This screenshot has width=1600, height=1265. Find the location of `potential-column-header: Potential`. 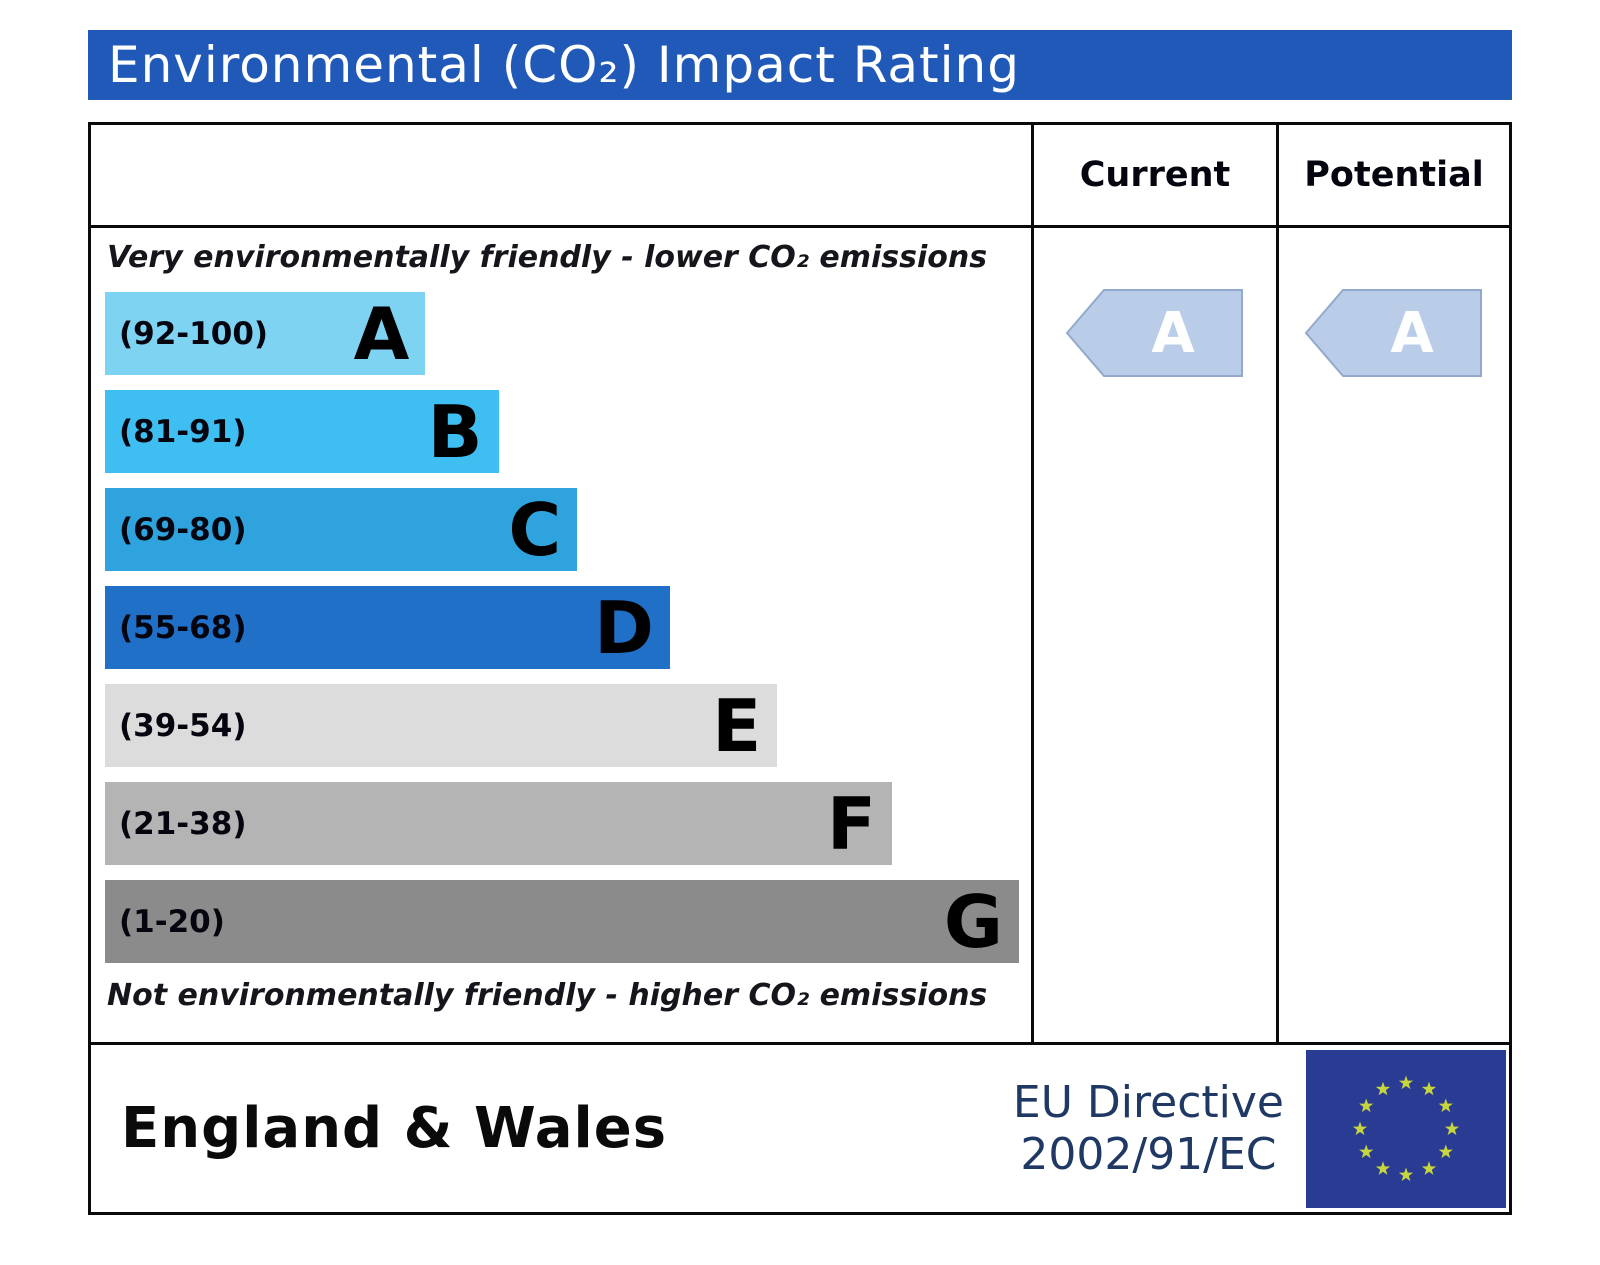

potential-column-header: Potential is located at coordinates (1392, 176).